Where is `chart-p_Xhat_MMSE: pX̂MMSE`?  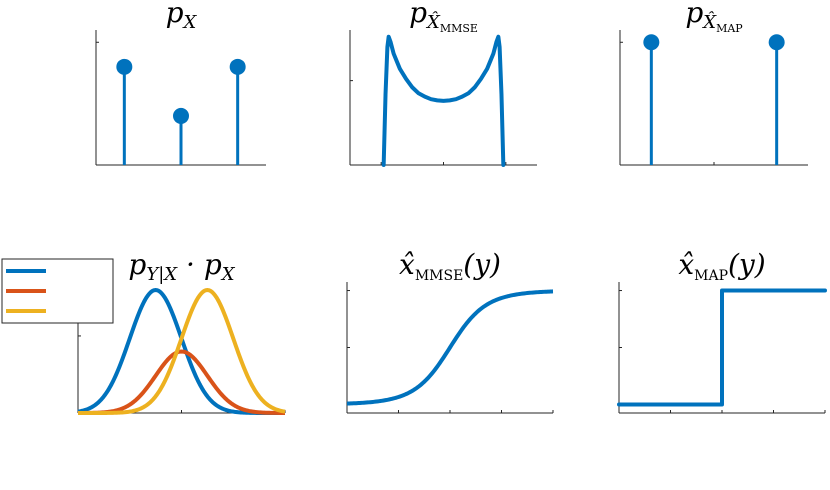 chart-p_Xhat_MMSE: pX̂MMSE is located at coordinates (443, 83).